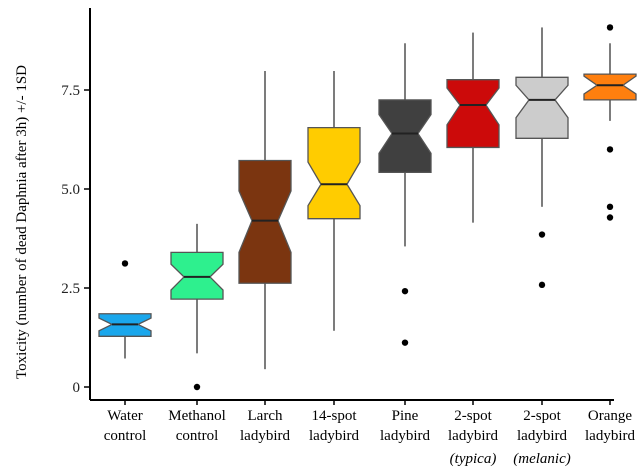  What do you see at coordinates (541, 459) in the screenshot?
I see `x-tick-sublabel: (melanic)` at bounding box center [541, 459].